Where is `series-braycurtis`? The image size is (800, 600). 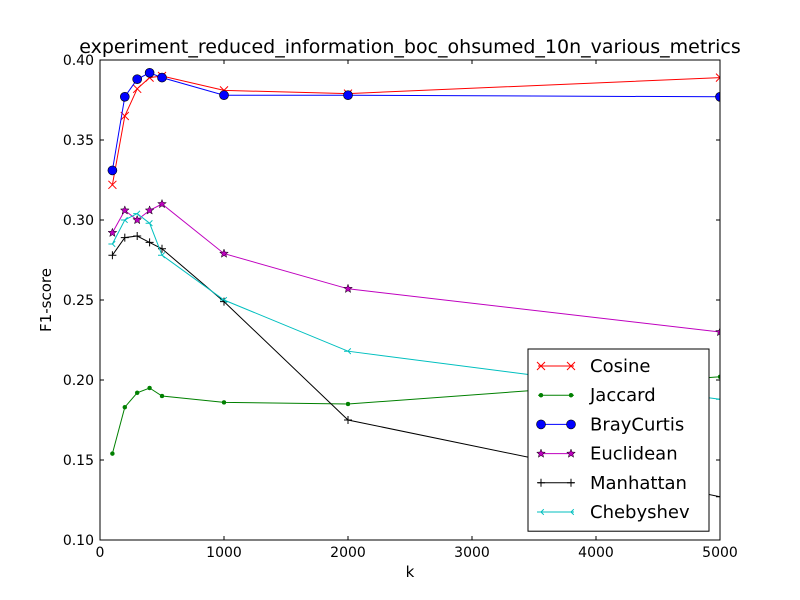
series-braycurtis is located at coordinates (413, 122).